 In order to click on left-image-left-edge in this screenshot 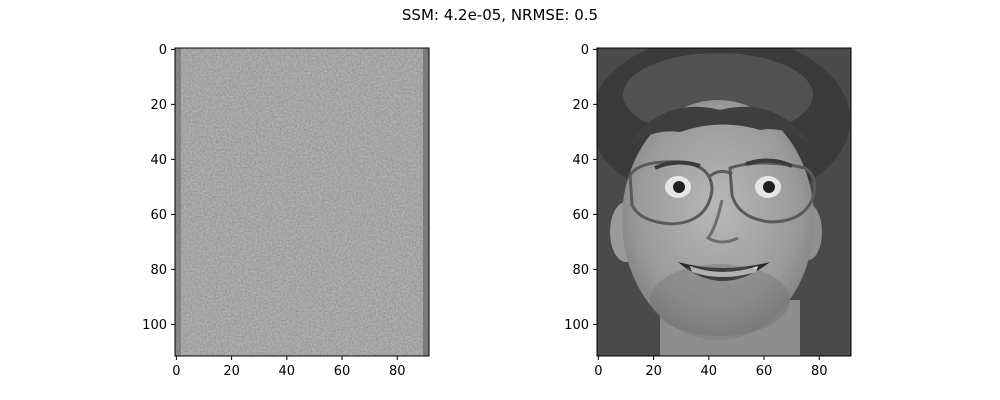, I will do `click(178, 202)`.